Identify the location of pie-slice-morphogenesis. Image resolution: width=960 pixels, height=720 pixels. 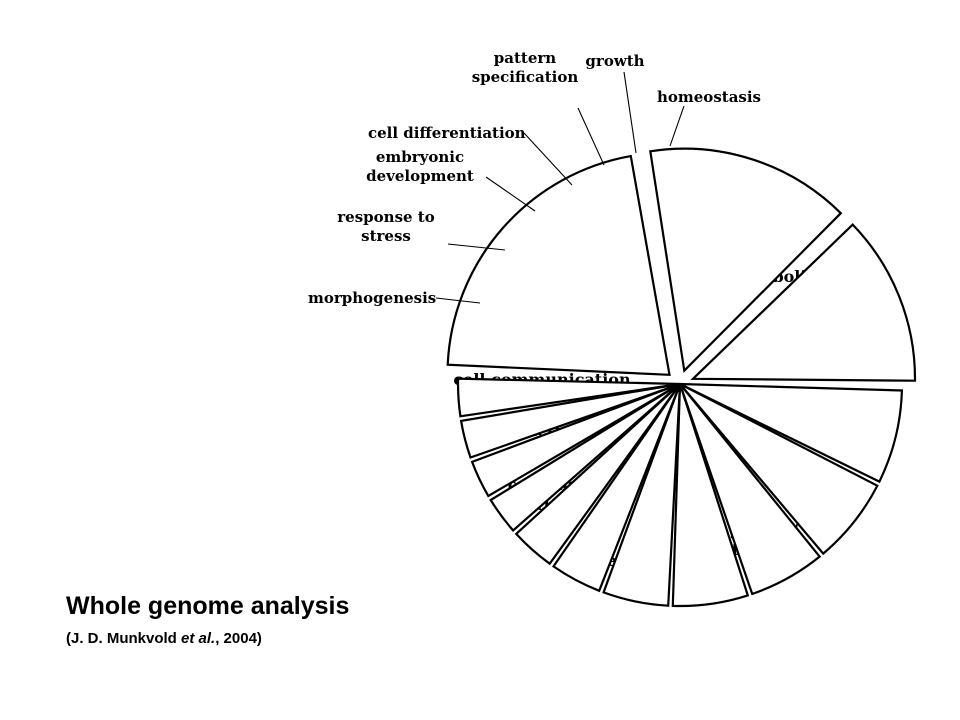
(642, 495).